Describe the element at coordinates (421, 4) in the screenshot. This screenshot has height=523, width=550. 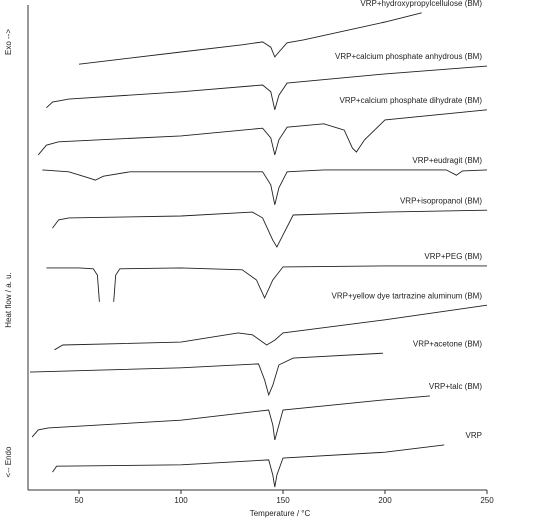
I see `curve-label: VRP+hydroxypropylcellulose (BM)` at that location.